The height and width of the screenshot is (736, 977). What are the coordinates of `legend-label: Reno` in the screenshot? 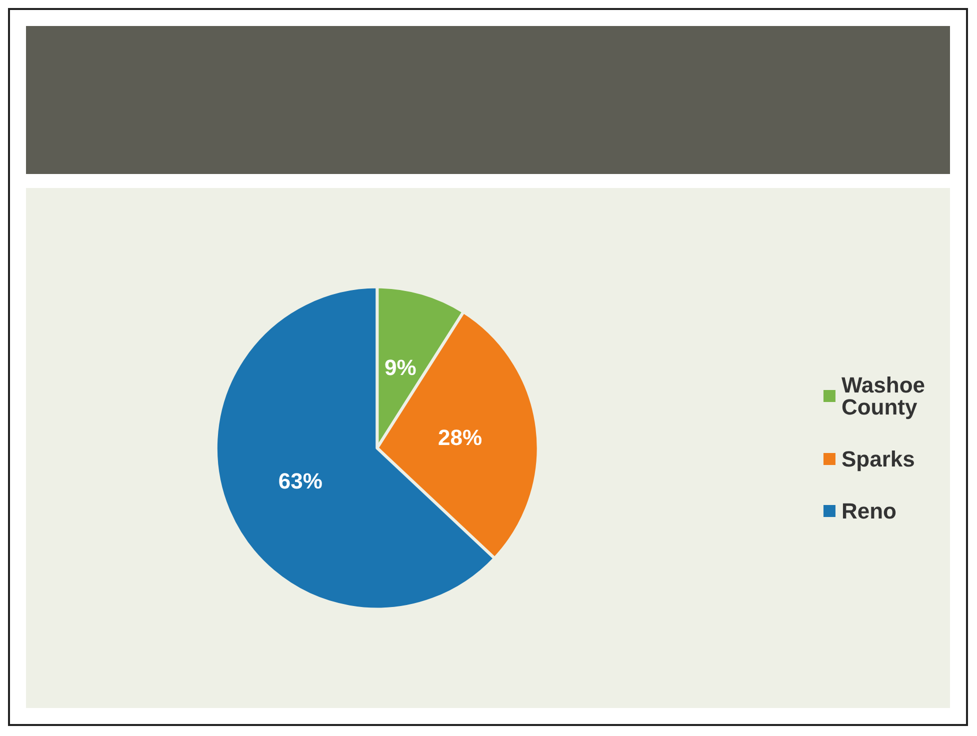 It's located at (868, 511).